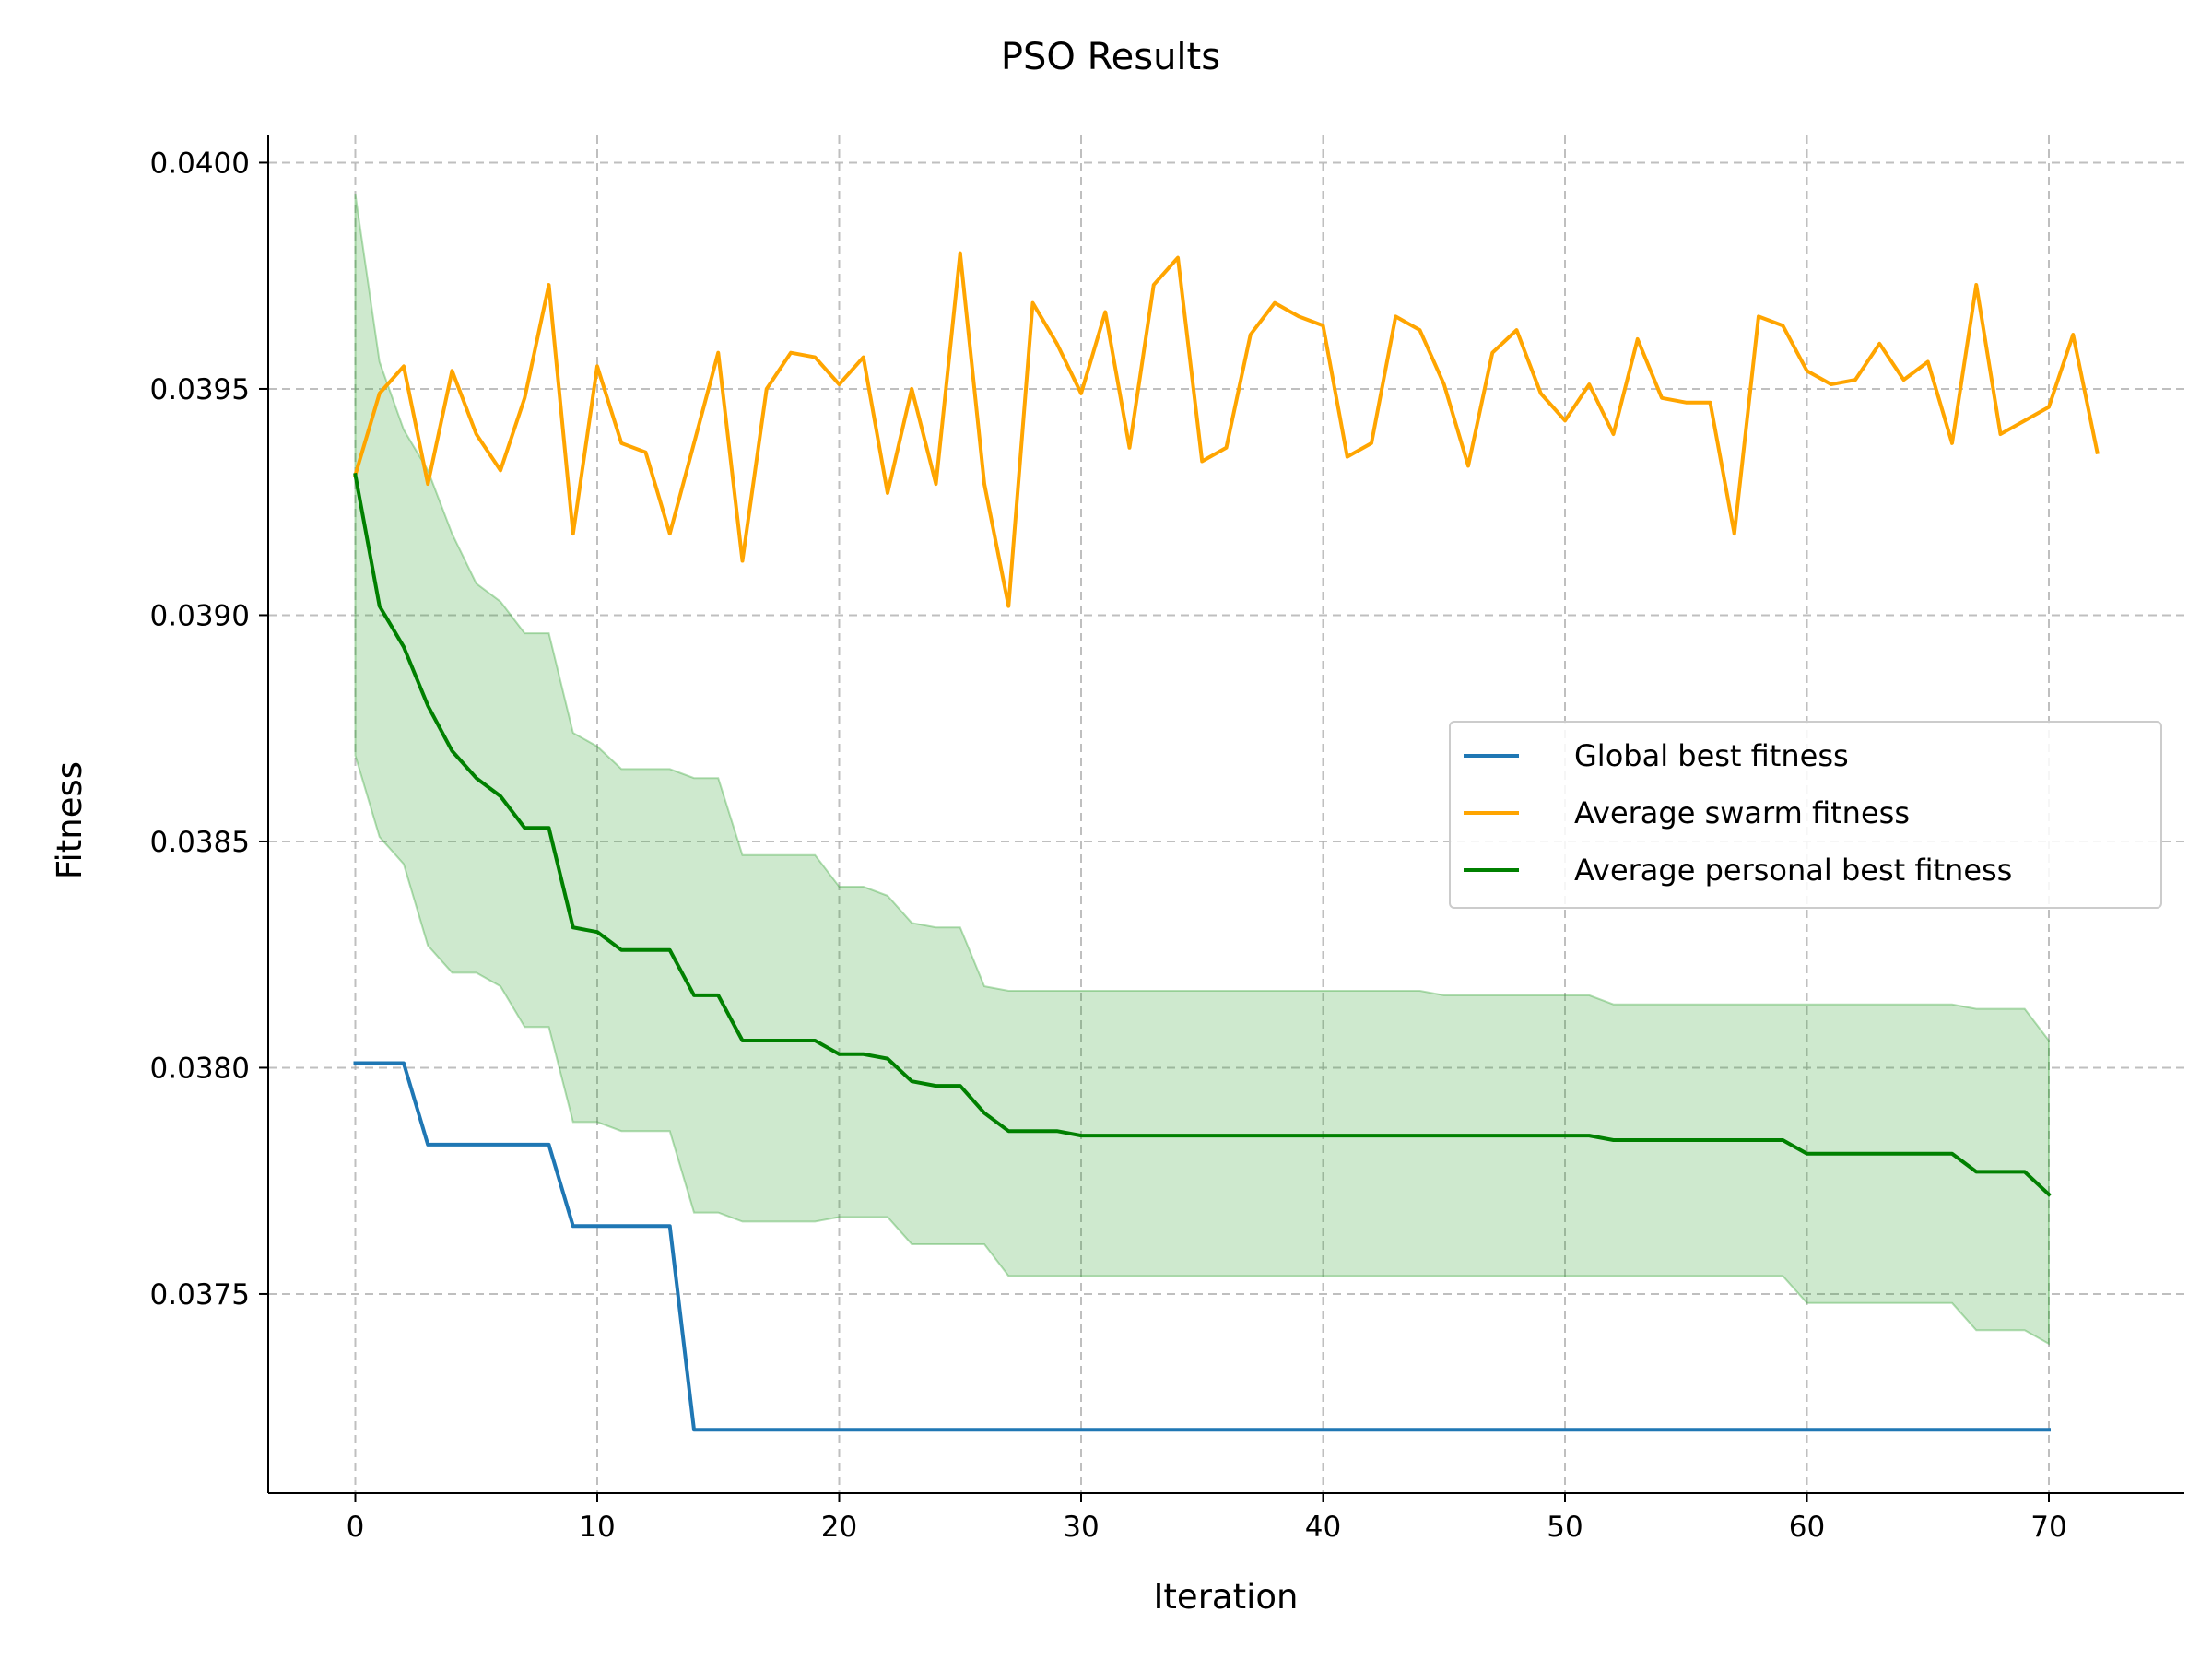 This screenshot has height=1659, width=2212. Describe the element at coordinates (839, 1527) in the screenshot. I see `x-tick-label: 20` at that location.